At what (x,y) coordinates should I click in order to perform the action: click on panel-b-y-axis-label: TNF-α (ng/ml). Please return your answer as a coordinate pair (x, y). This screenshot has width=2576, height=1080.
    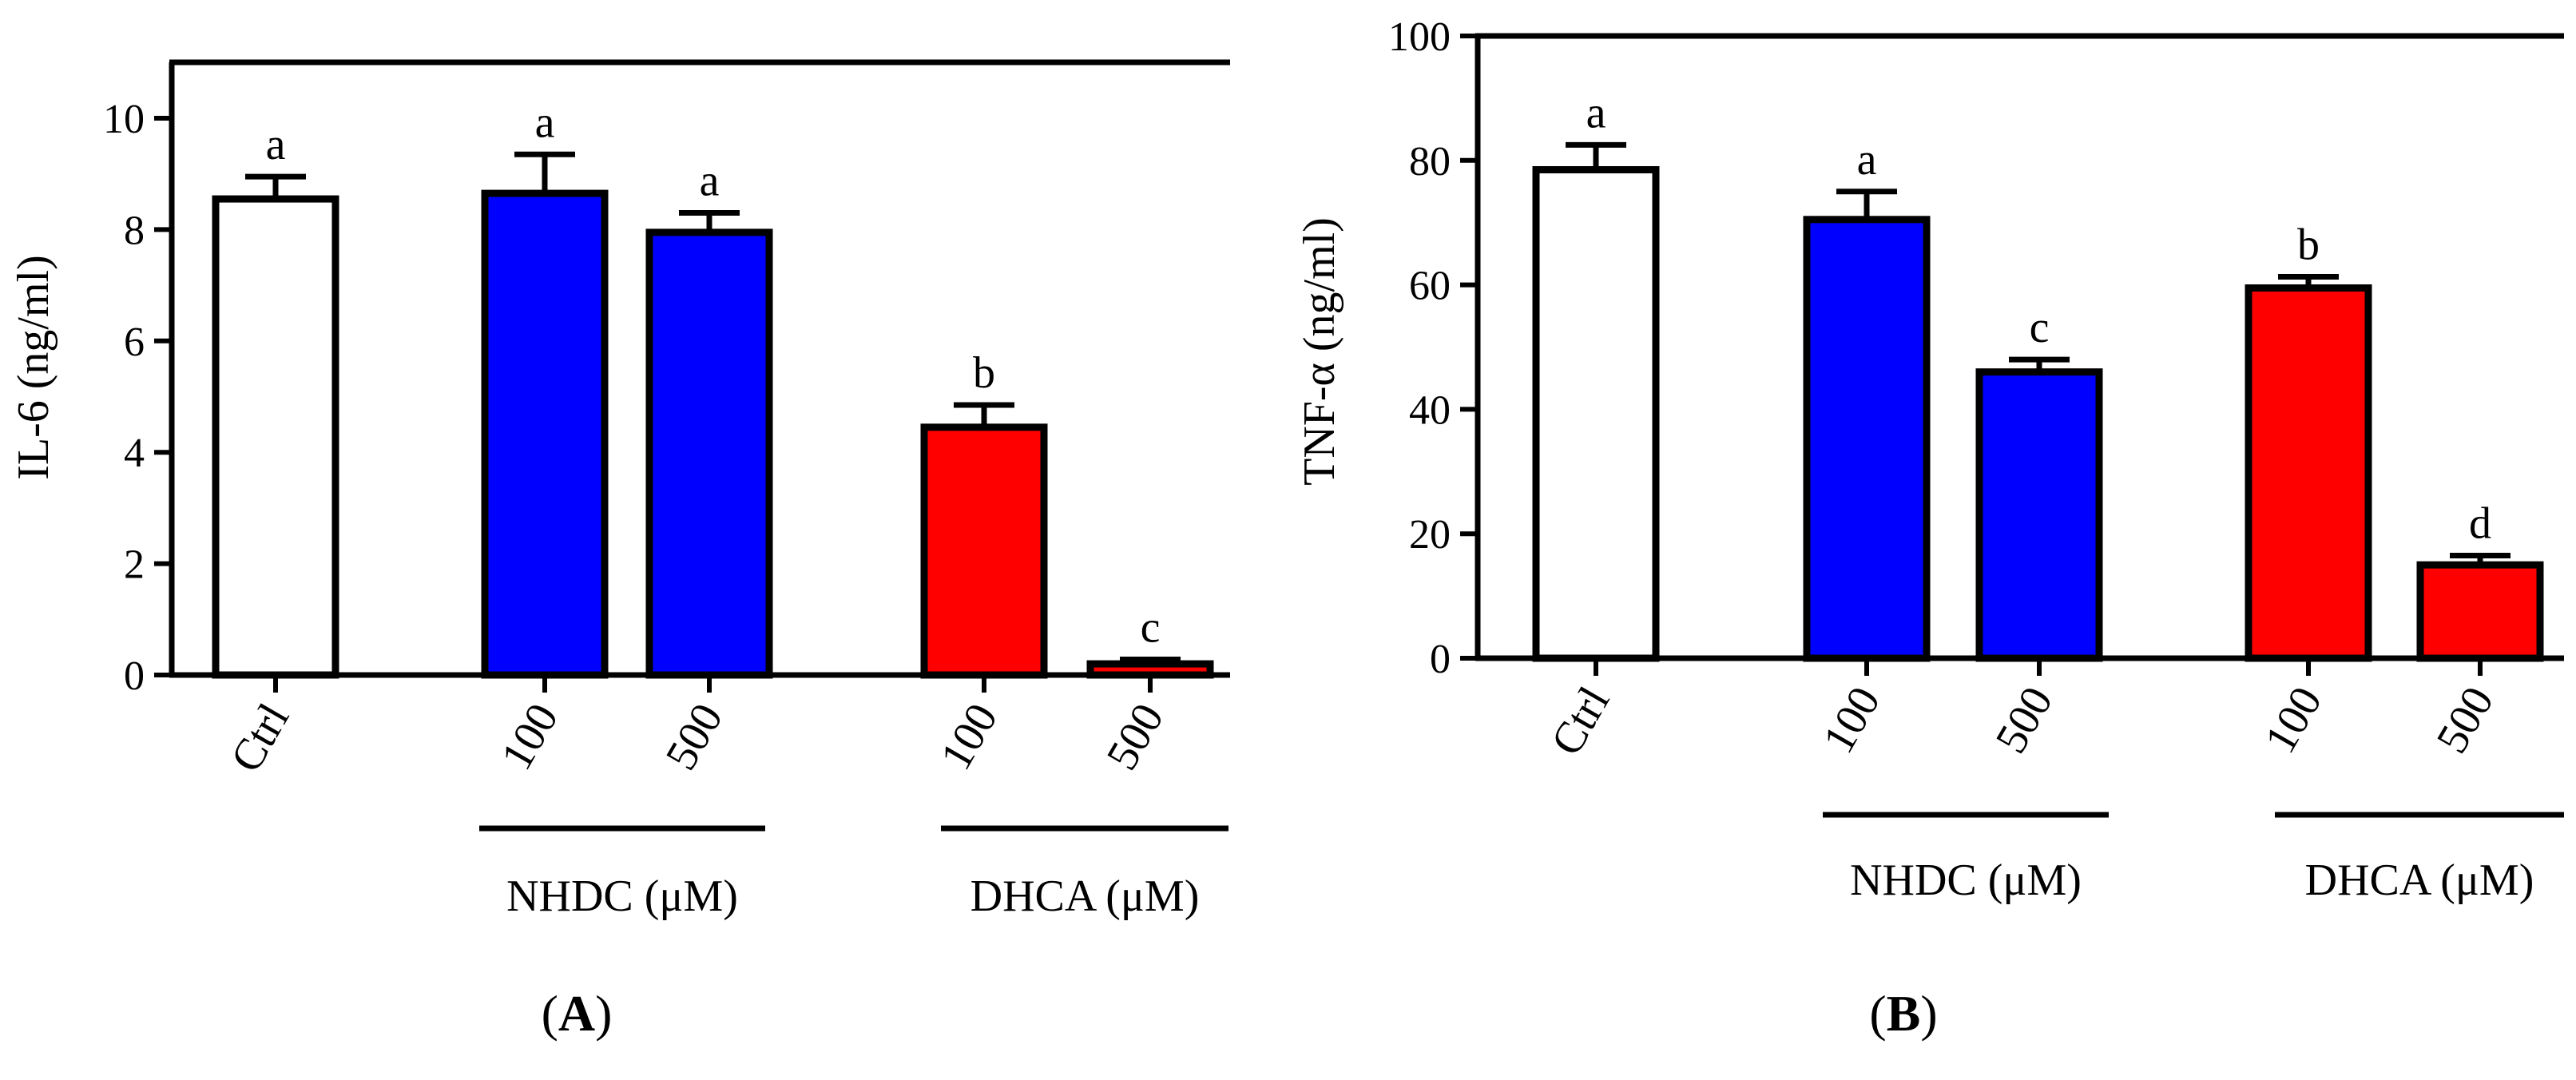
    Looking at the image, I should click on (1319, 351).